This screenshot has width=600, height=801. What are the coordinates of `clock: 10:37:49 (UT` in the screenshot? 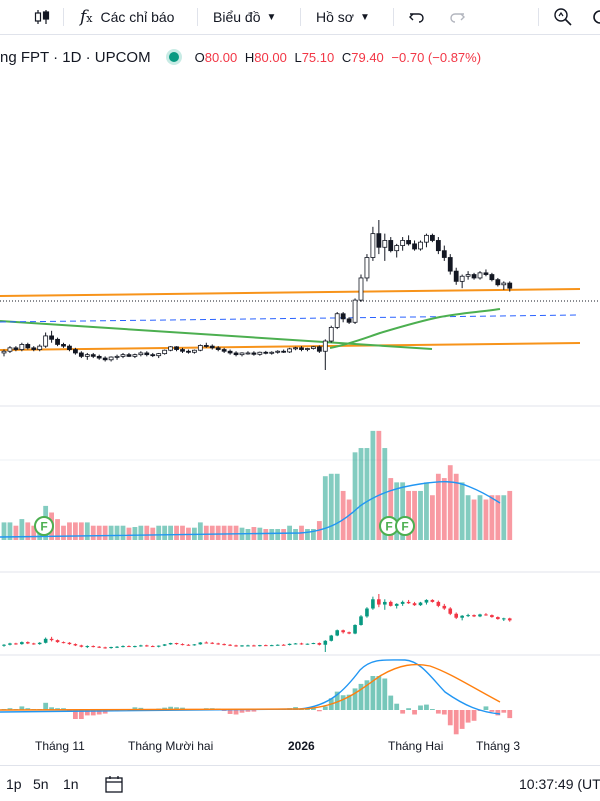 It's located at (559, 783).